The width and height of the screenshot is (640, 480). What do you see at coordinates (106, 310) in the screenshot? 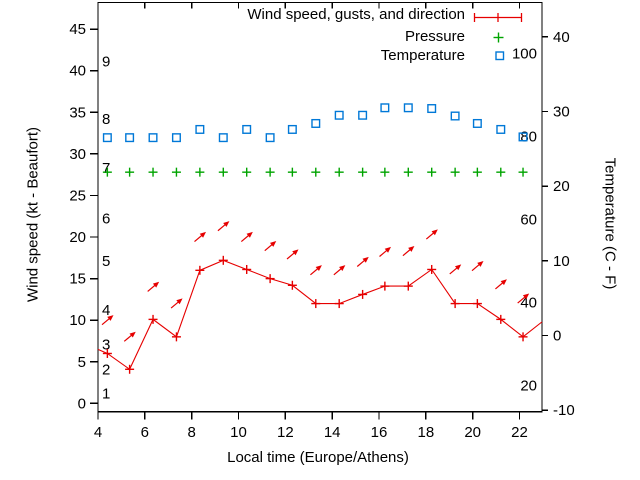
I see `beaufort-scale-label: 4` at bounding box center [106, 310].